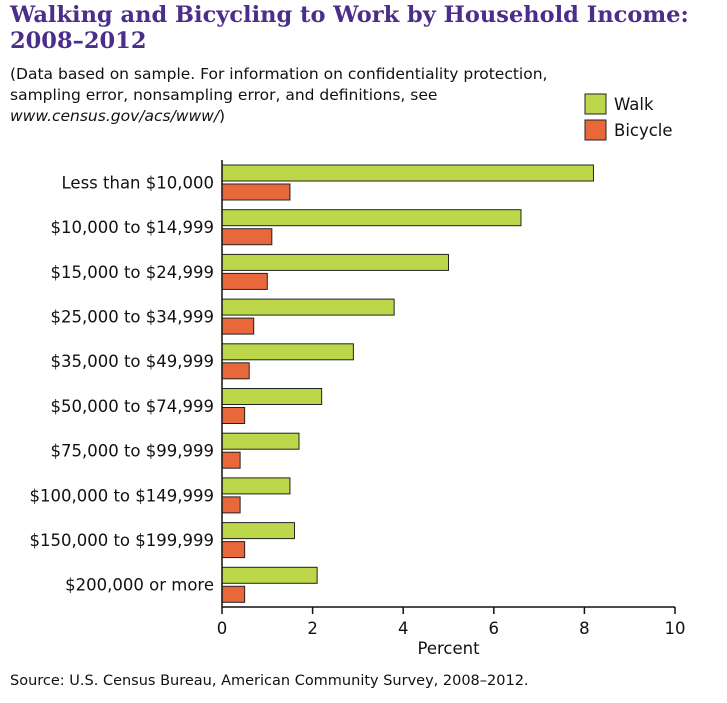 This screenshot has height=703, width=727. Describe the element at coordinates (312, 628) in the screenshot. I see `x-tick-label: 2` at that location.